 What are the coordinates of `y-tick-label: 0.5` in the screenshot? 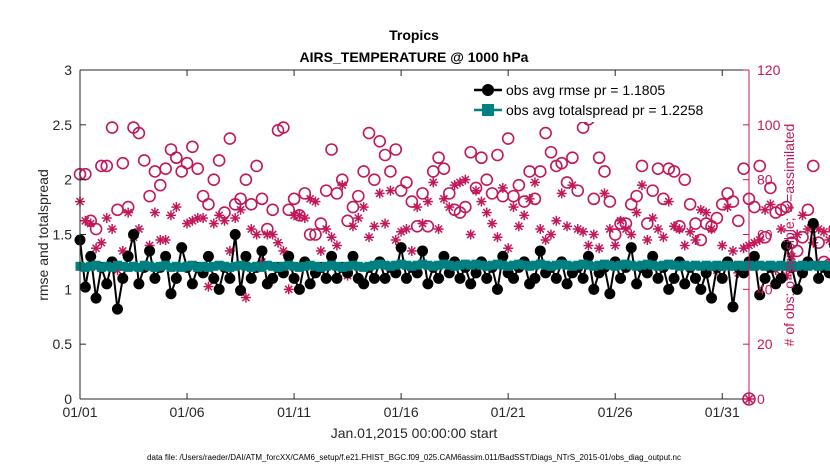 It's located at (63, 344).